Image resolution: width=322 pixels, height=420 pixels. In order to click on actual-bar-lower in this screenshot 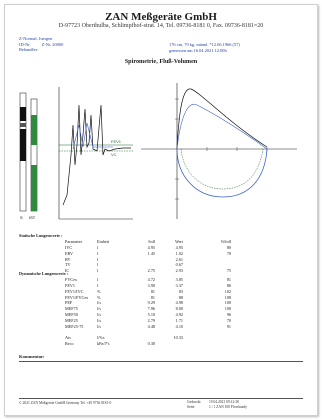, I will do `click(34, 188)`.